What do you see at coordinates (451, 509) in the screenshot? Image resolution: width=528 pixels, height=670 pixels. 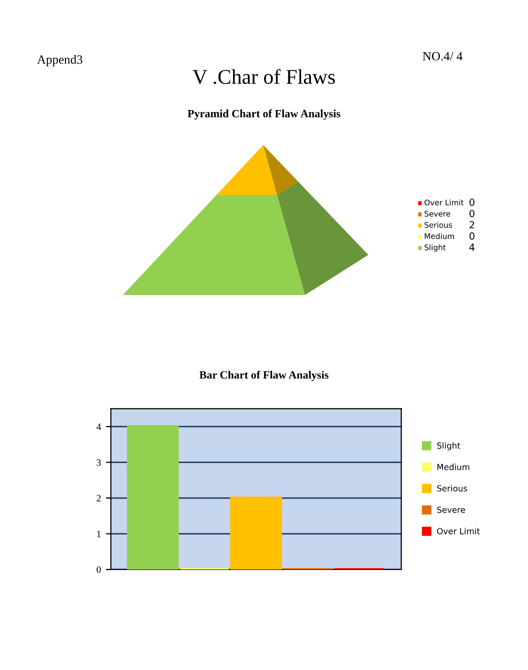 I see `legend-label: Severe` at bounding box center [451, 509].